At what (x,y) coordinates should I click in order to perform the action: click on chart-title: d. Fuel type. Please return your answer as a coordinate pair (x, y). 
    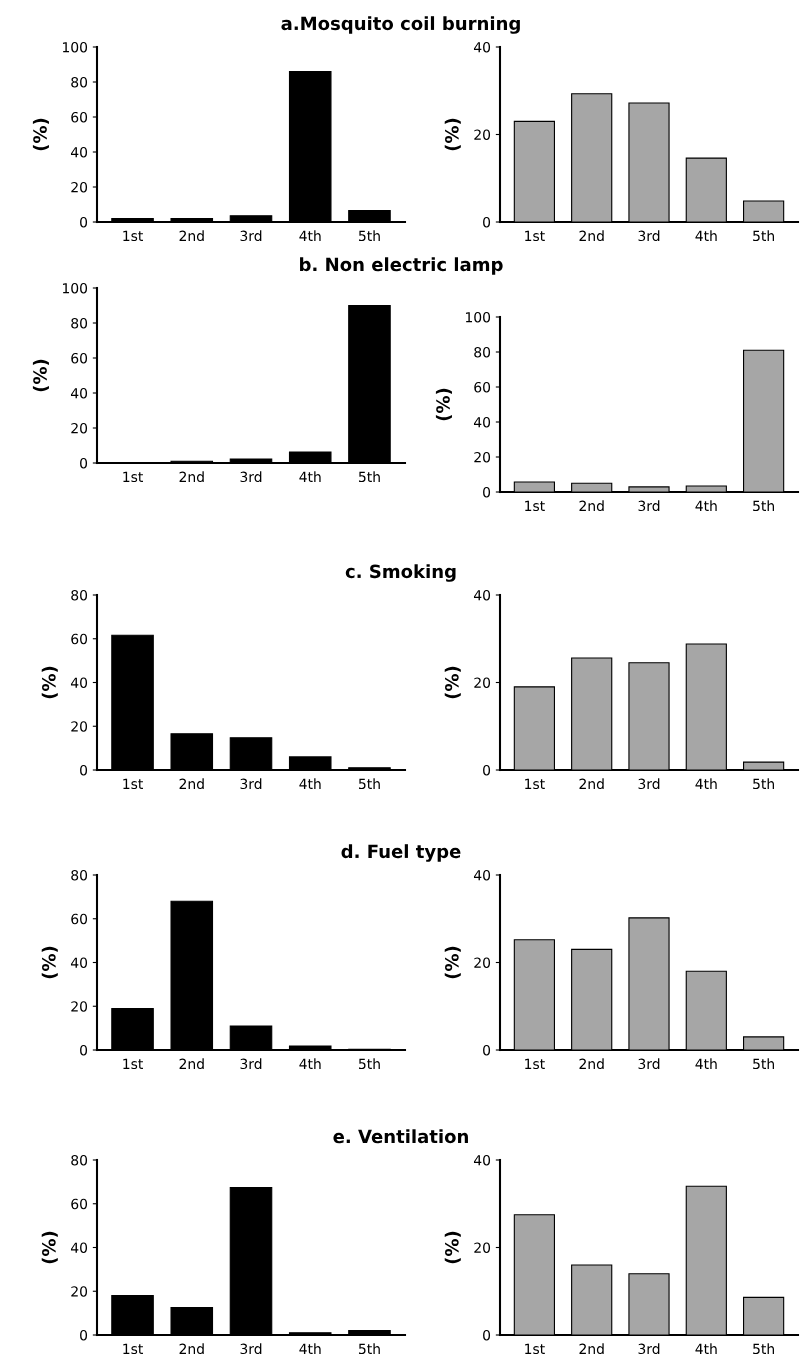
    Looking at the image, I should click on (401, 853).